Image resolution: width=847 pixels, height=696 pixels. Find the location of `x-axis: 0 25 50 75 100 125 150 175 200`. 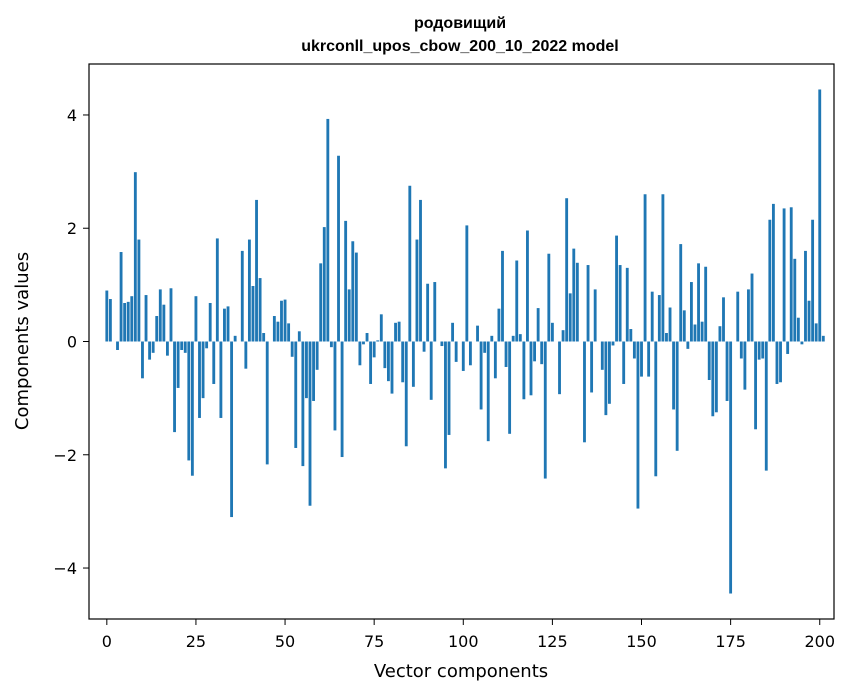

x-axis: 0 25 50 75 100 125 150 175 200 is located at coordinates (468, 635).